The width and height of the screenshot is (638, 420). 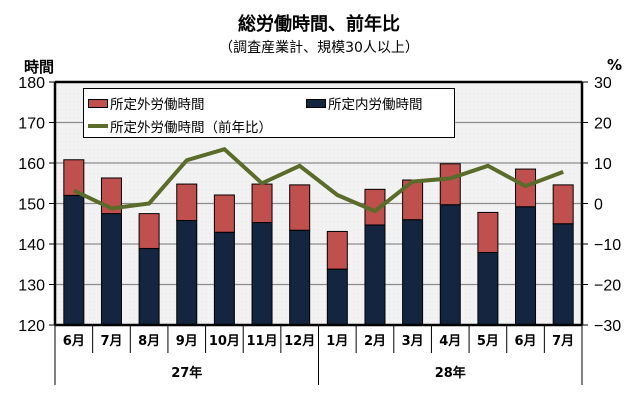 What do you see at coordinates (39, 67) in the screenshot?
I see `left-axis-unit: 時間` at bounding box center [39, 67].